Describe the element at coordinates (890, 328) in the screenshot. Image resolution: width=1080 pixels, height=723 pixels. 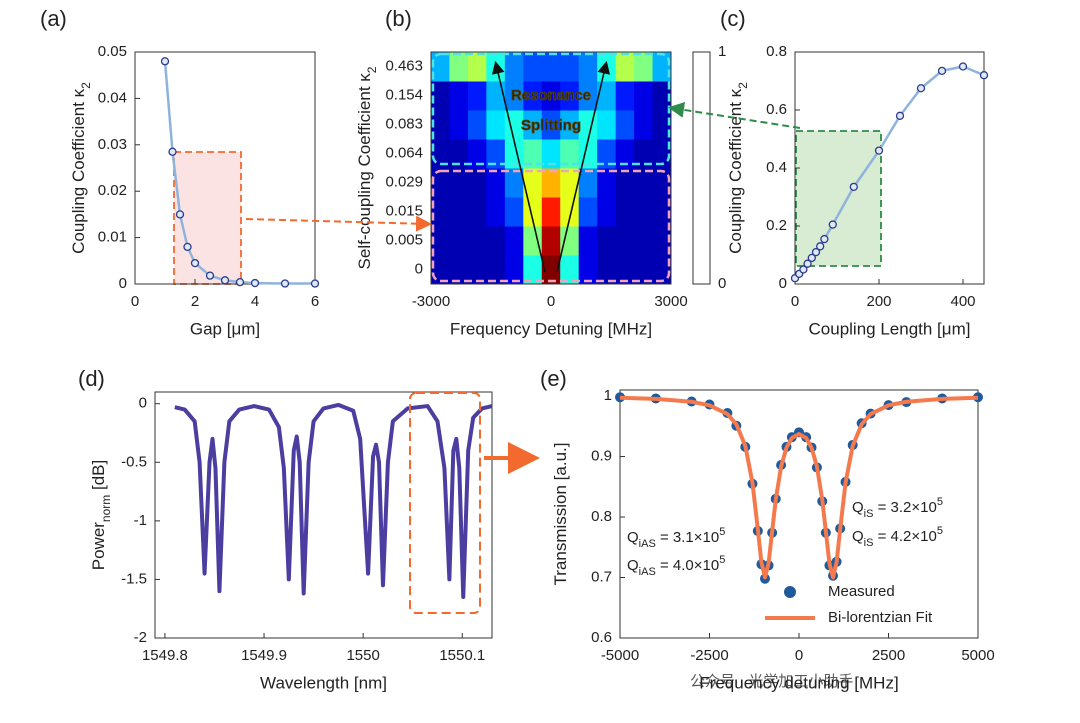
I see `x-axis-label: Coupling Length [μm]` at that location.